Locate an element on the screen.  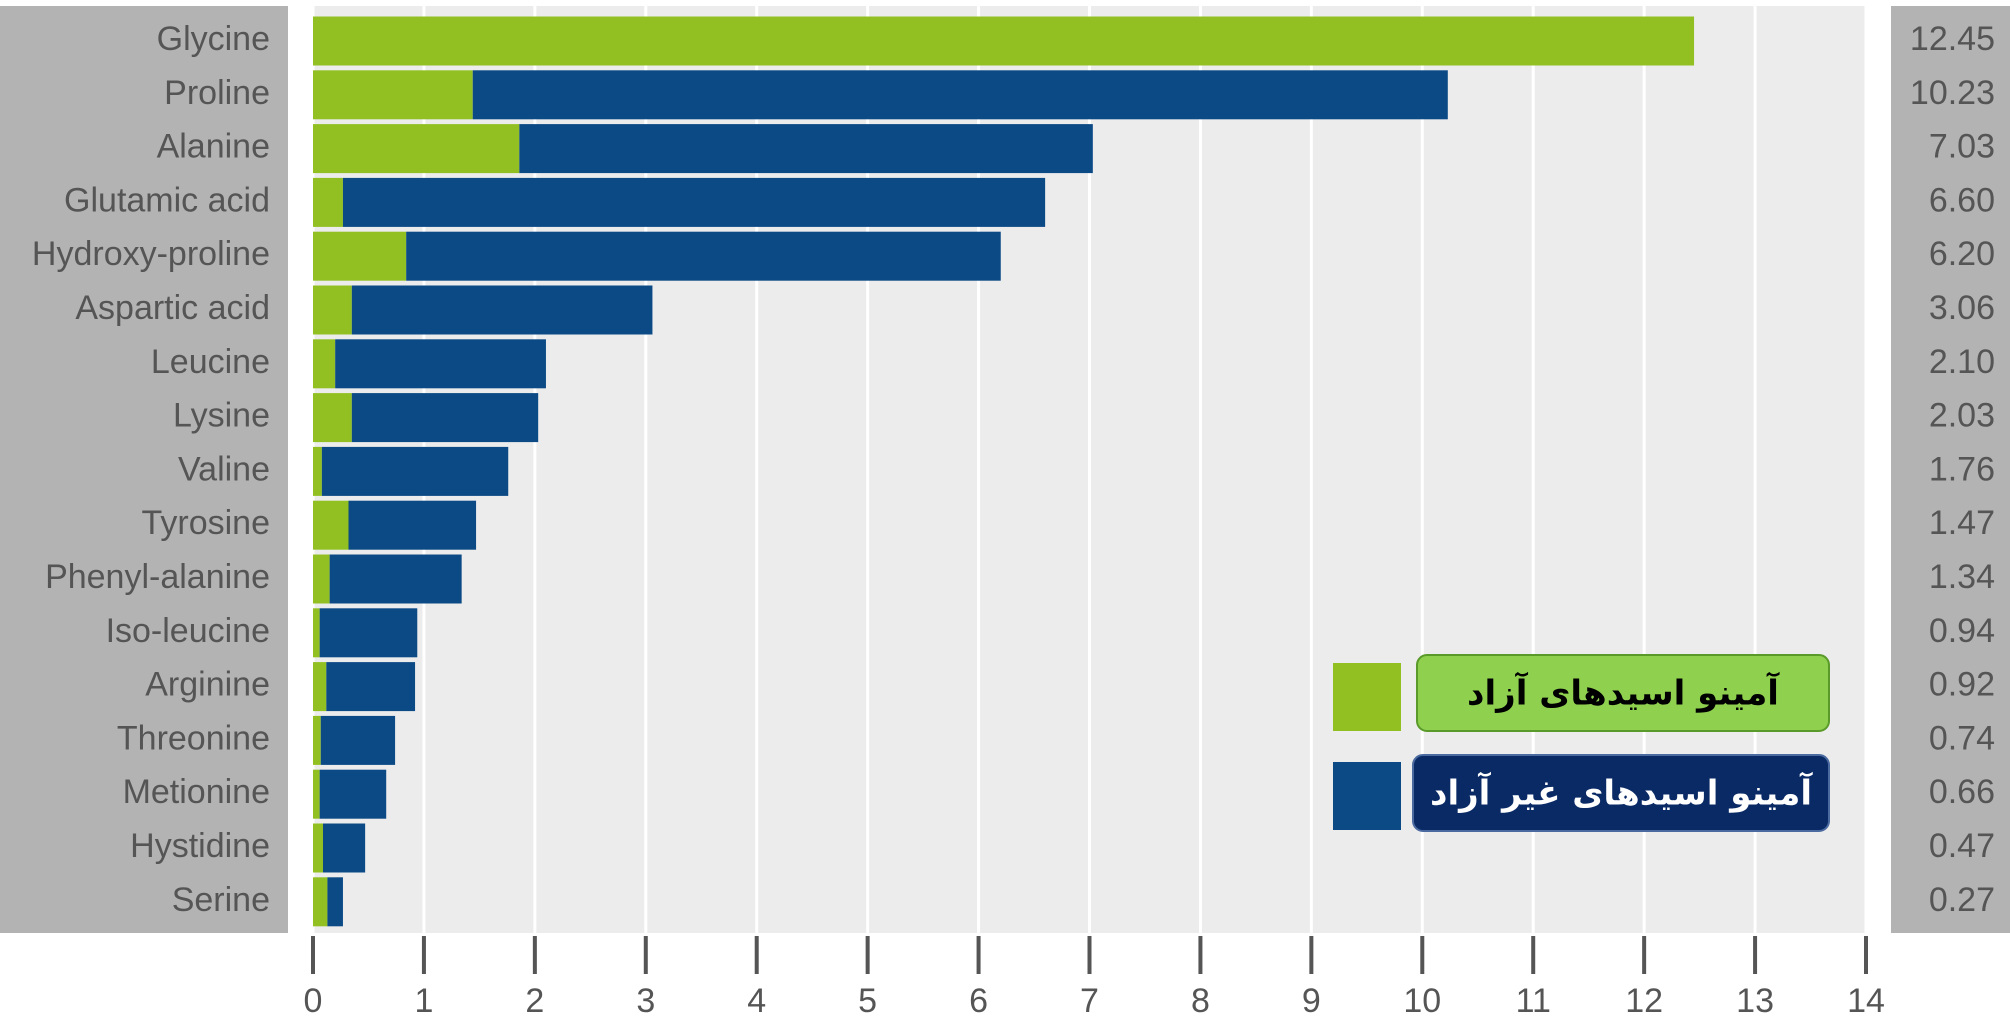
total-label: 0.27 is located at coordinates (1962, 900).